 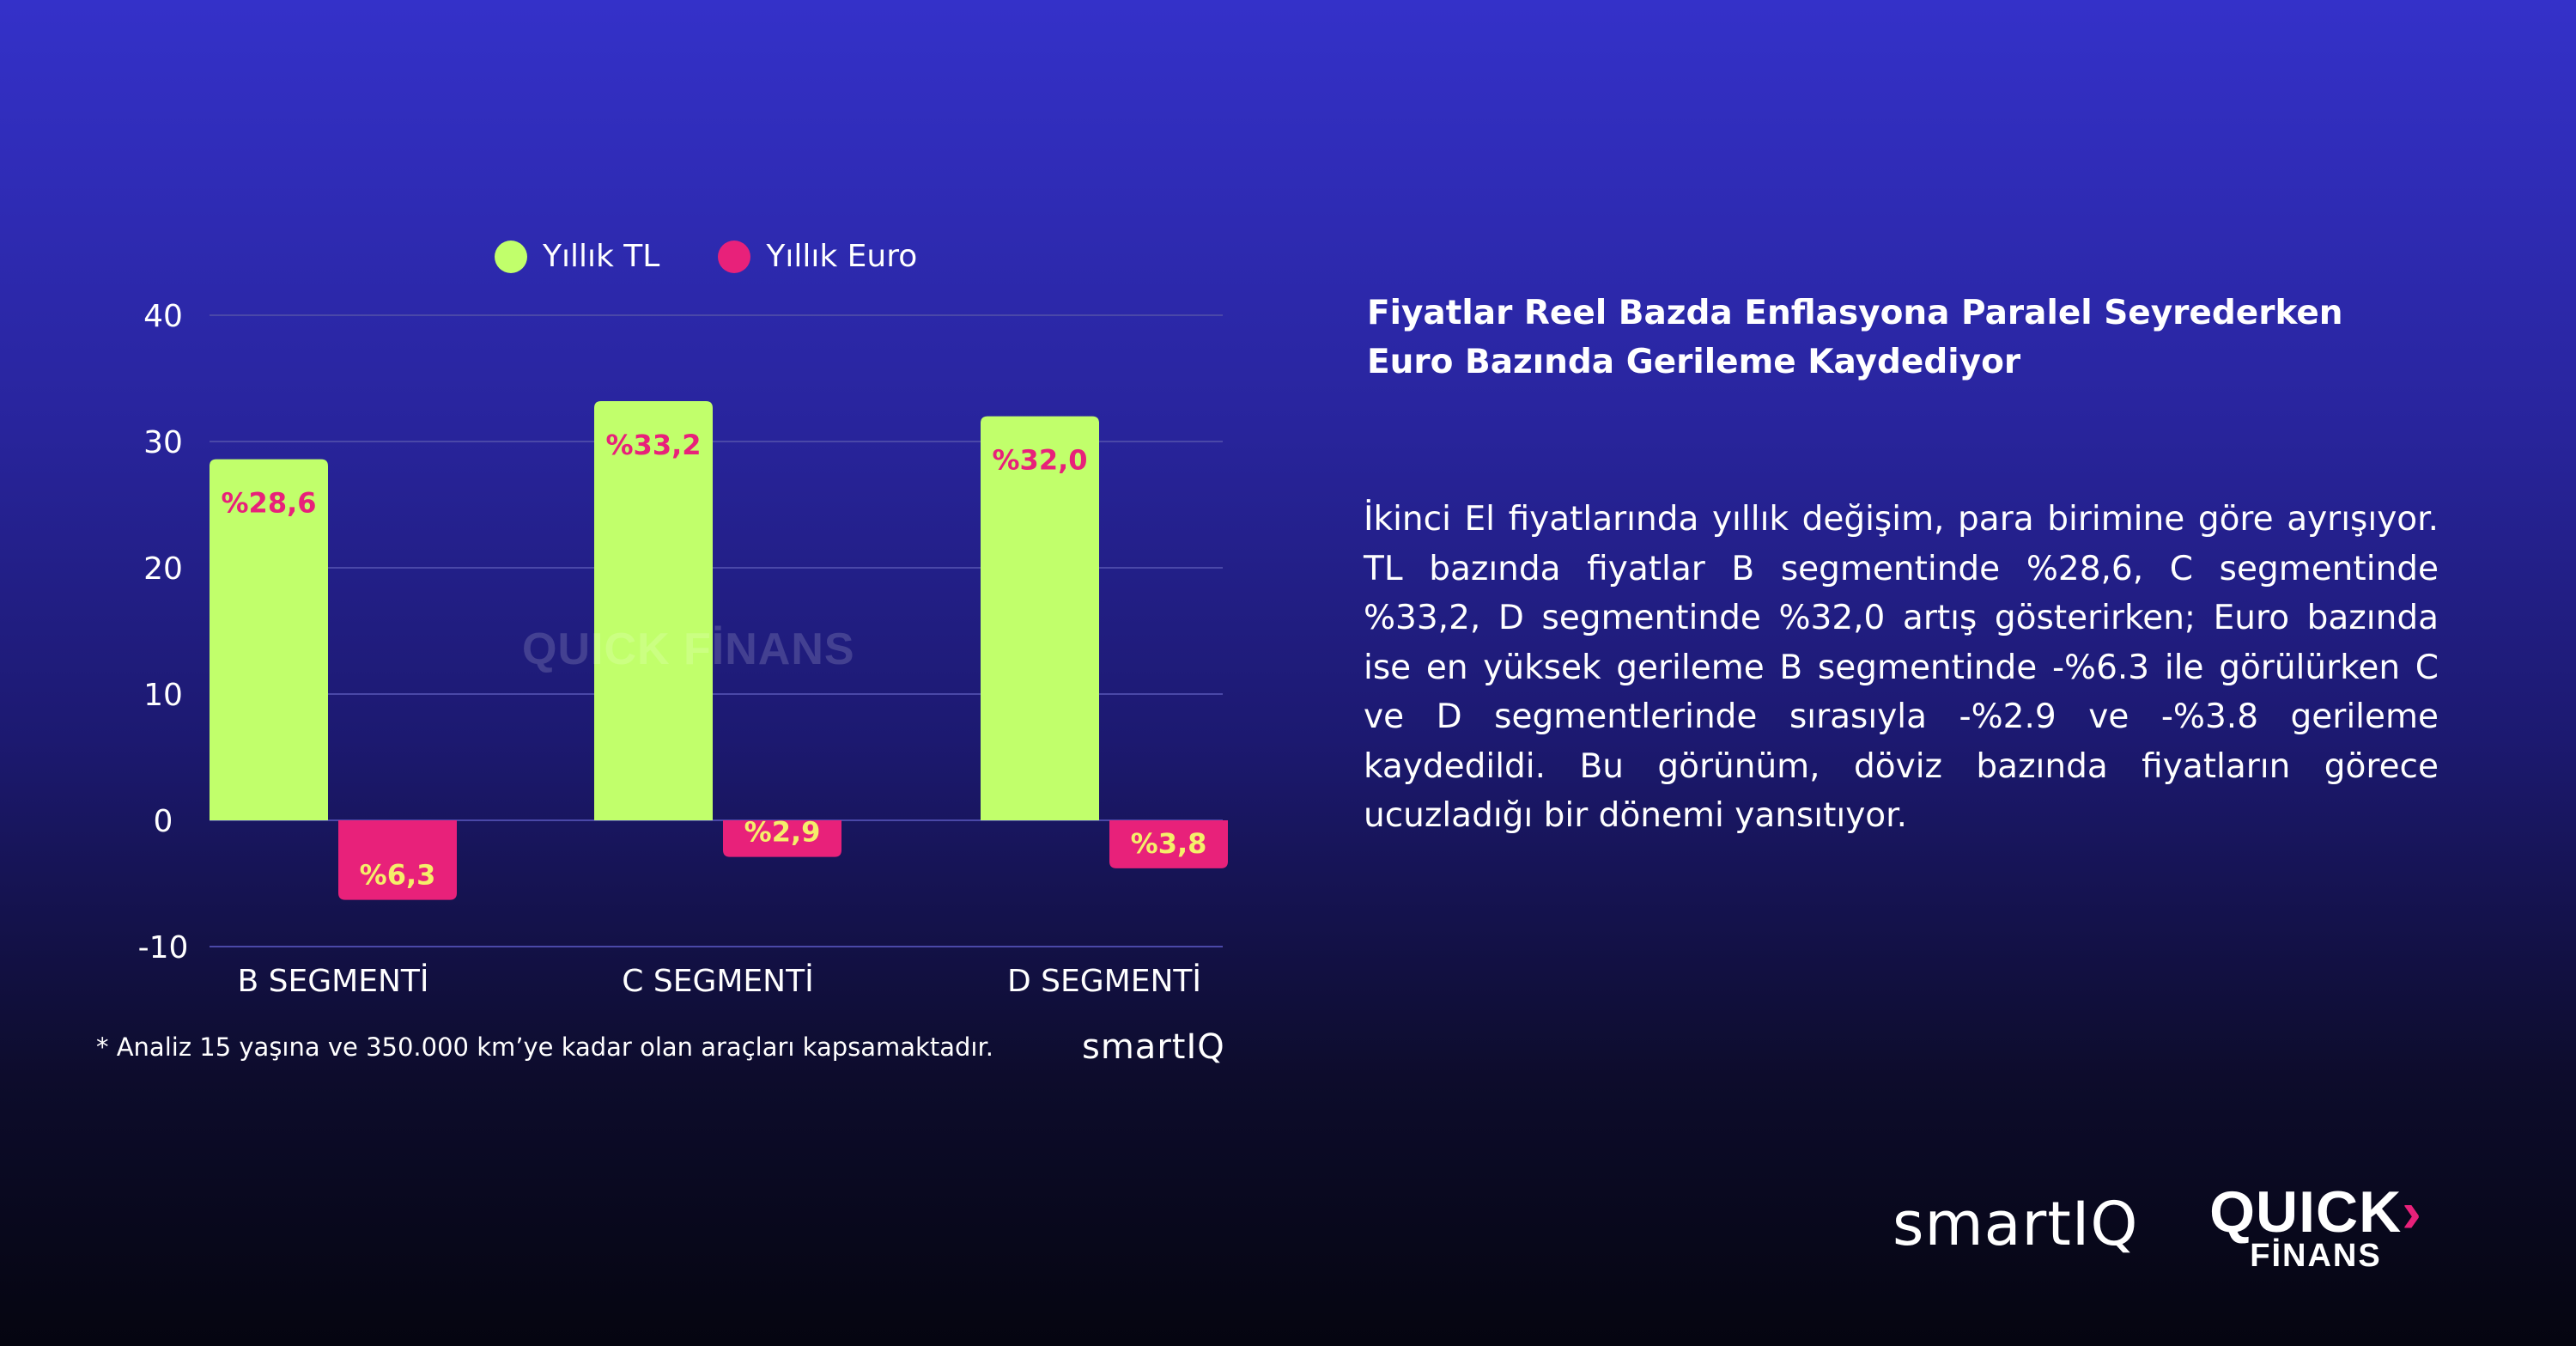 I want to click on data-label-tl: %32,0, so click(x=1039, y=461).